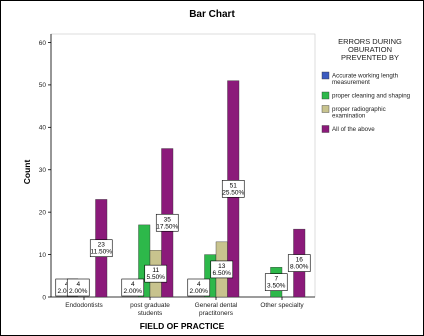  I want to click on legend-label: examination, so click(349, 116).